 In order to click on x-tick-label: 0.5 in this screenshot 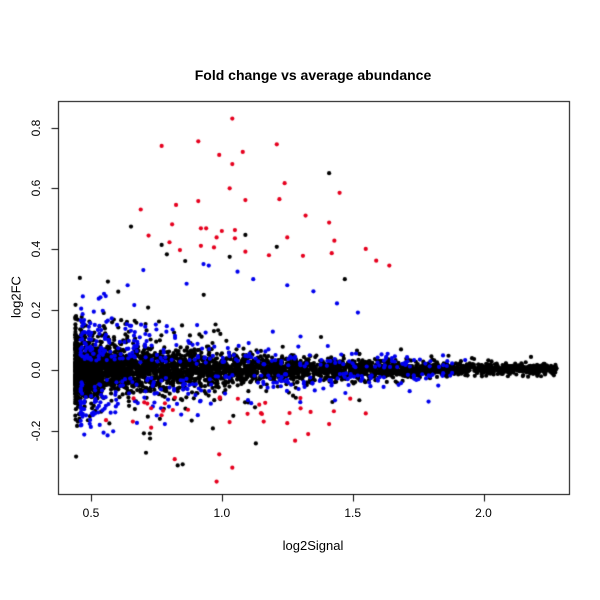, I will do `click(91, 513)`.